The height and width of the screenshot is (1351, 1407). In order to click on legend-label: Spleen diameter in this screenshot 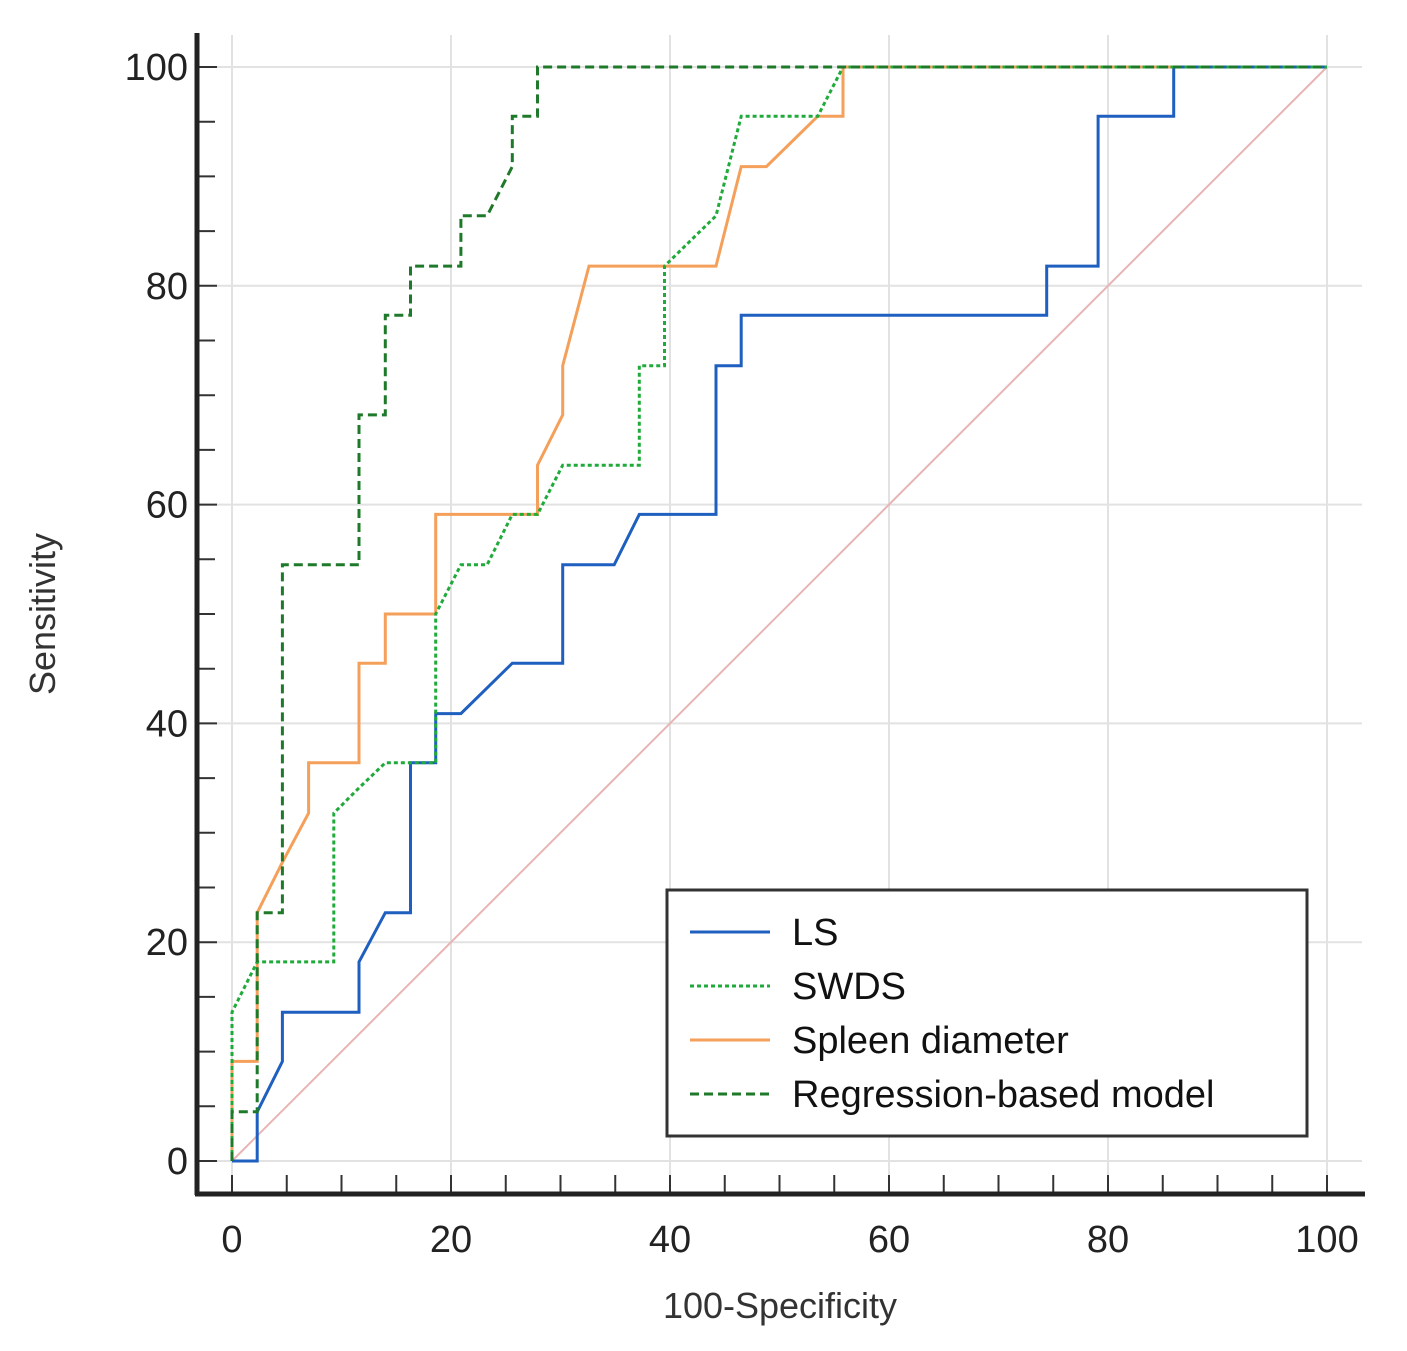, I will do `click(930, 1041)`.